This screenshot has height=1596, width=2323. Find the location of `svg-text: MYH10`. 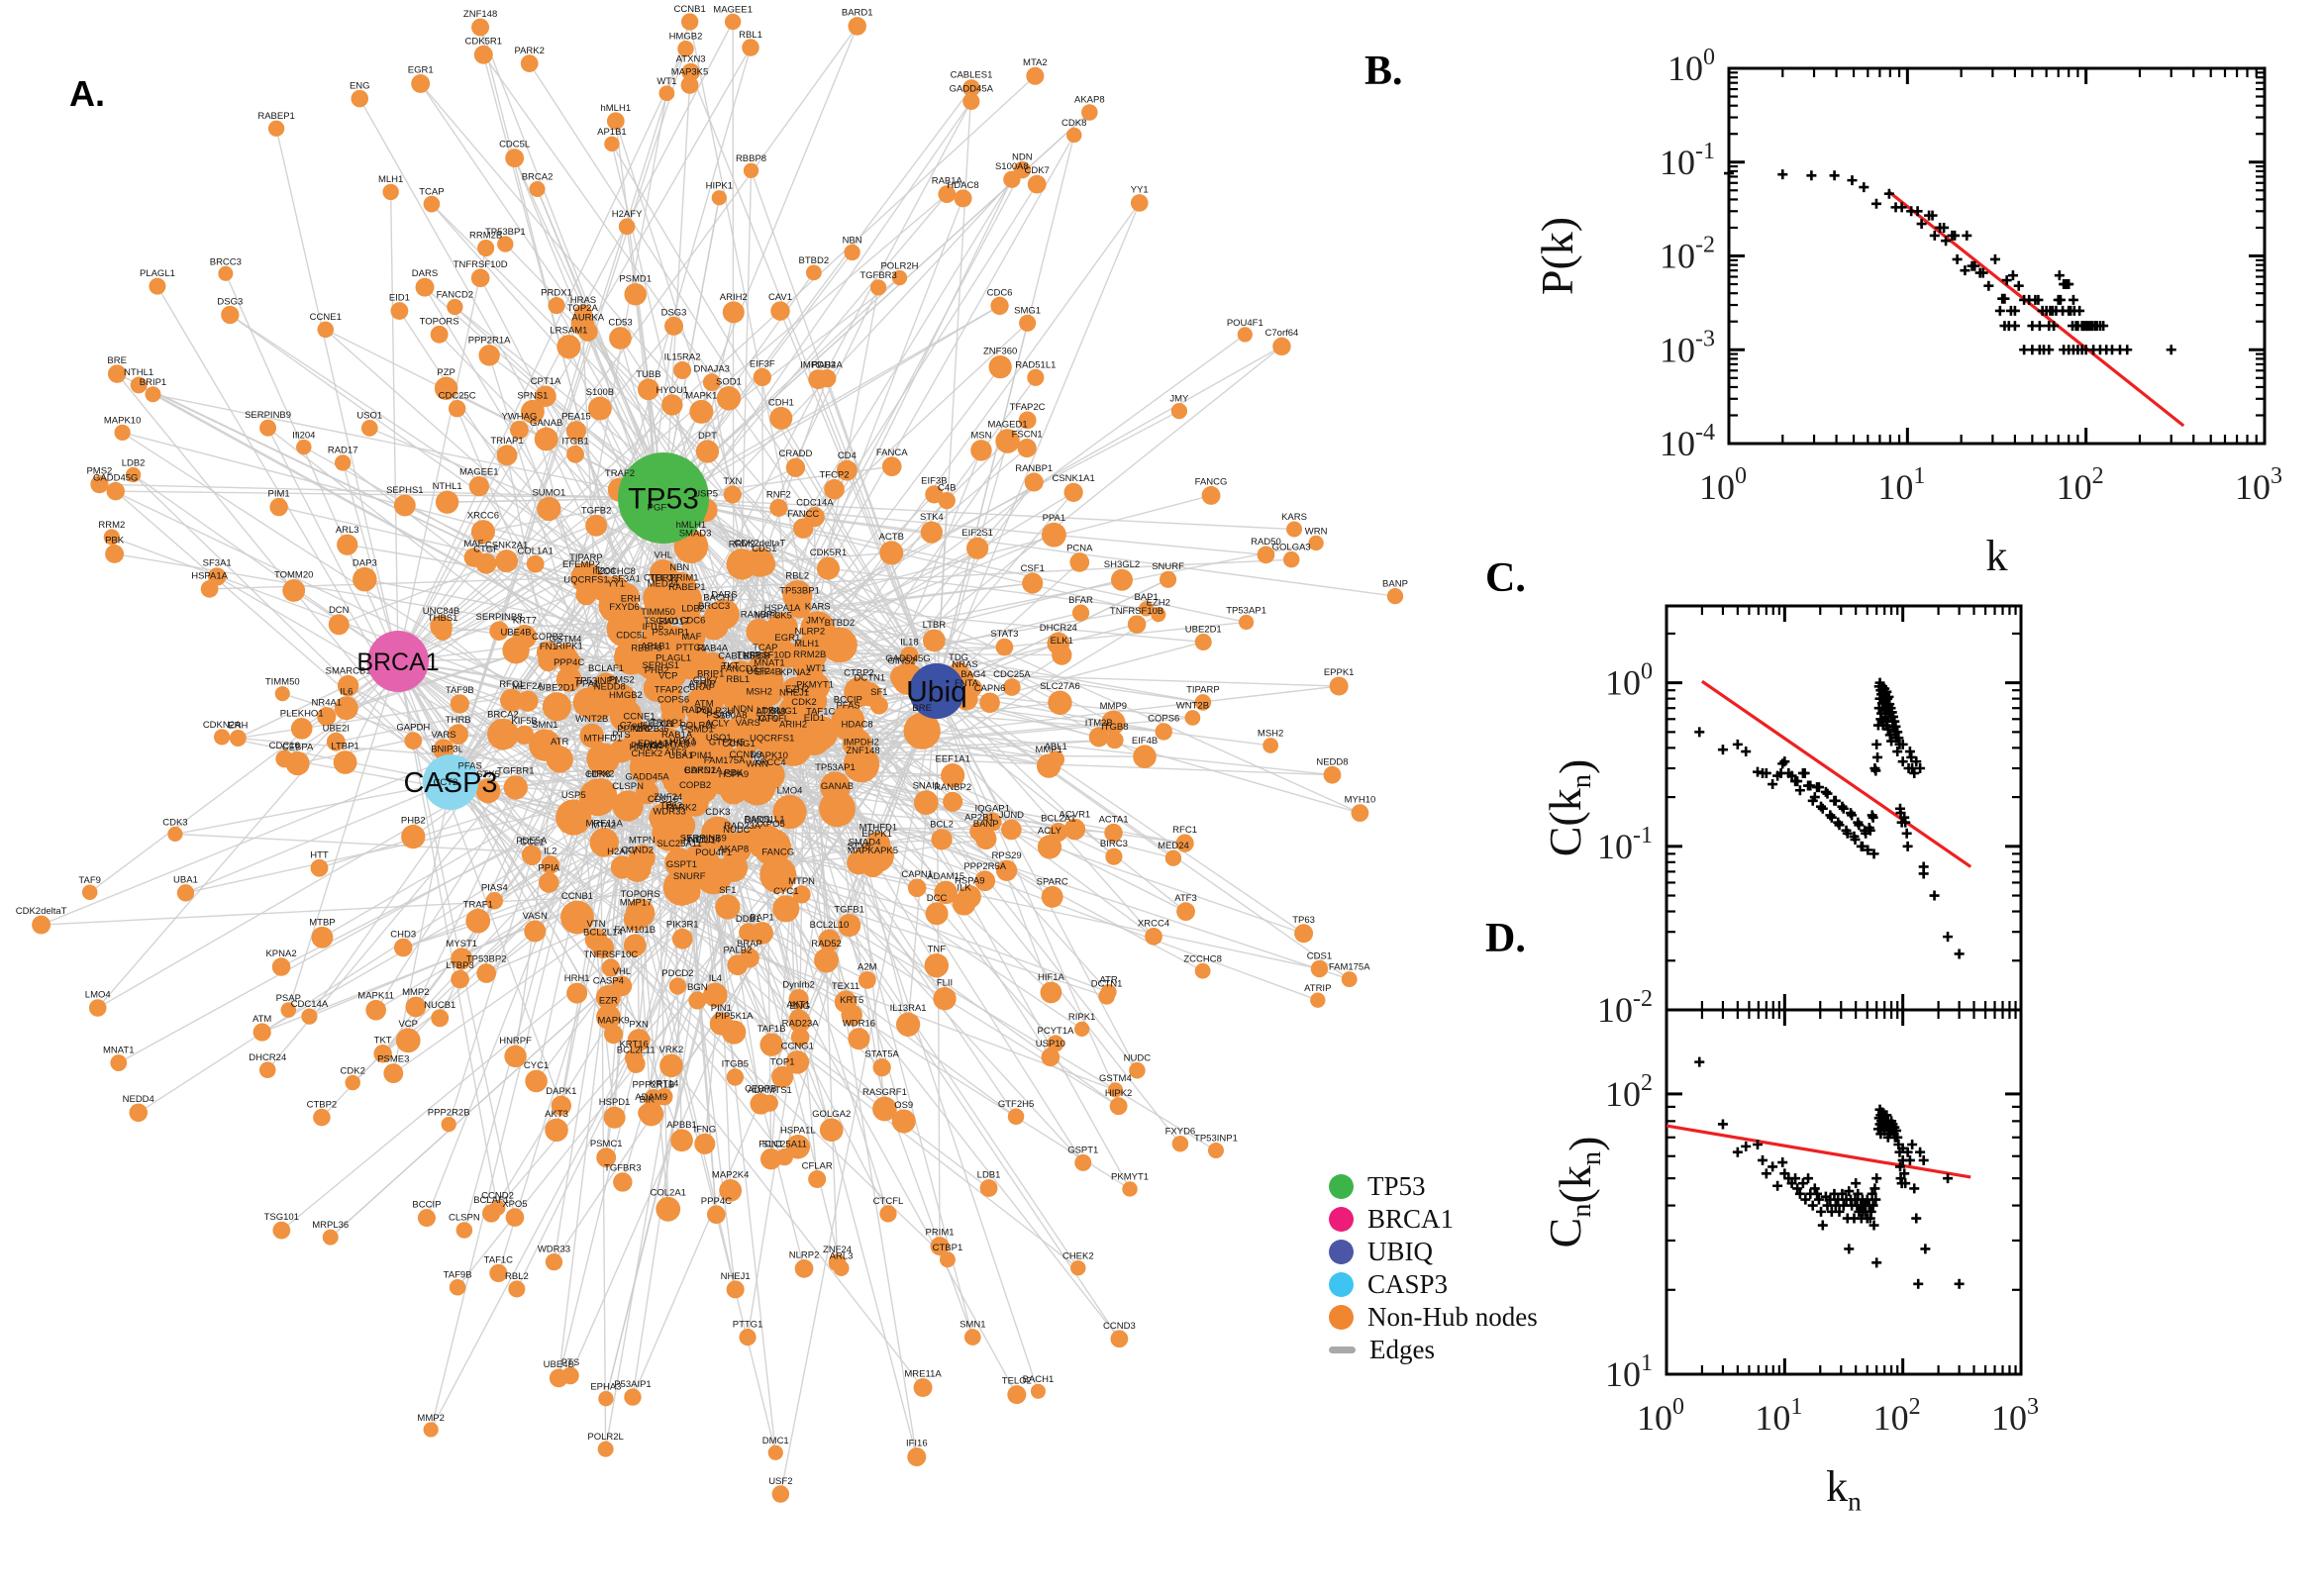

svg-text: MYH10 is located at coordinates (1360, 800).